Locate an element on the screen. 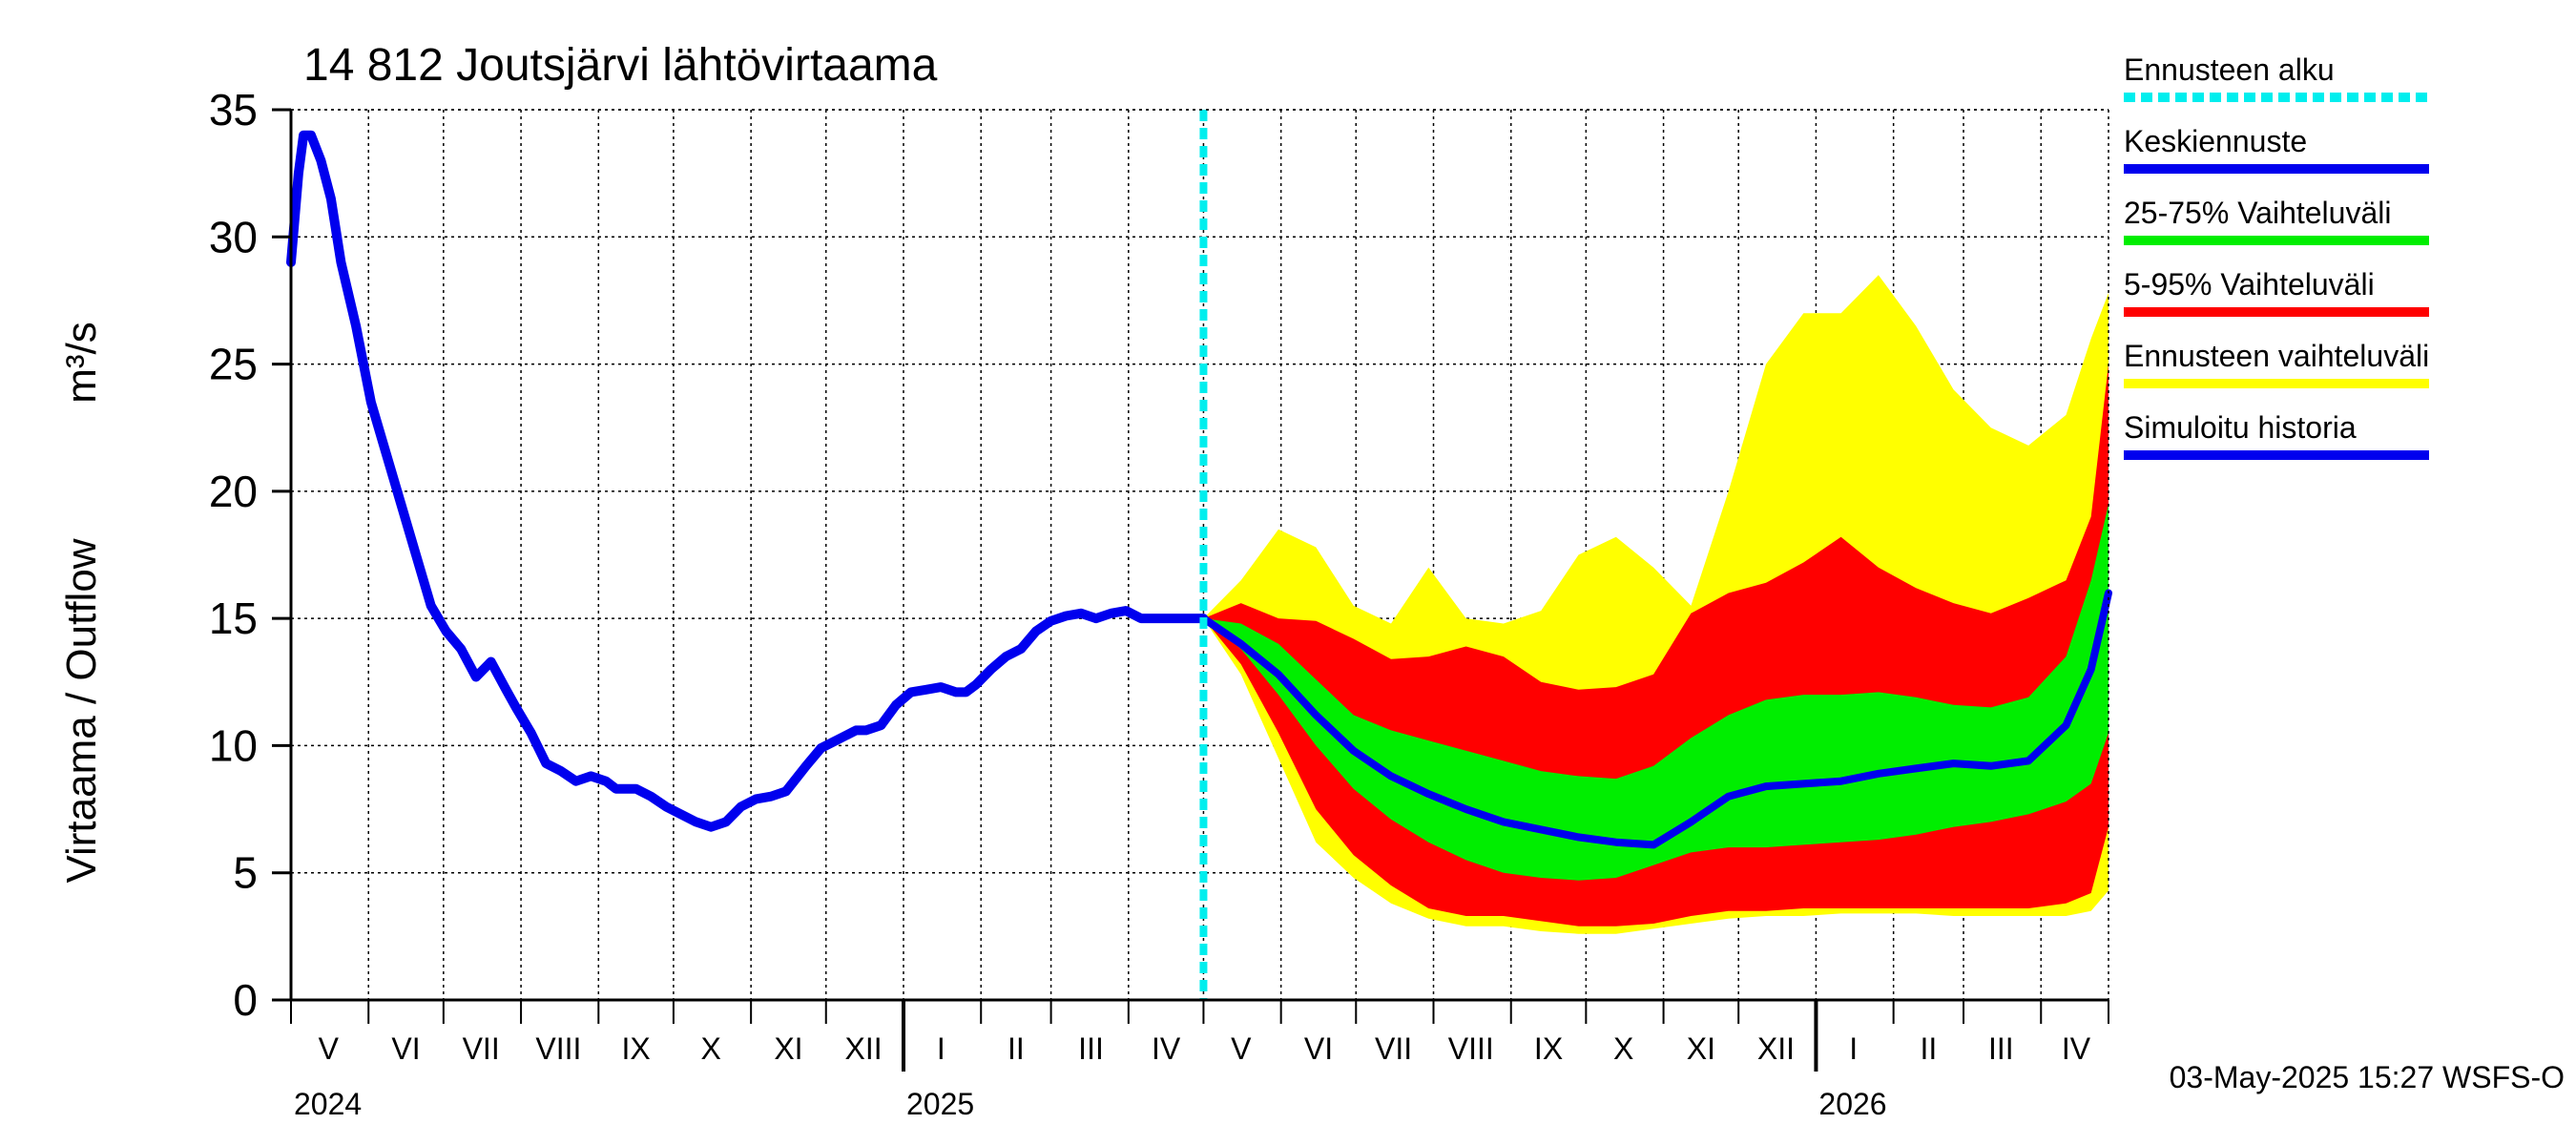 The height and width of the screenshot is (1145, 2576). legend-label: 25-75% Vaihteluväli is located at coordinates (2257, 213).